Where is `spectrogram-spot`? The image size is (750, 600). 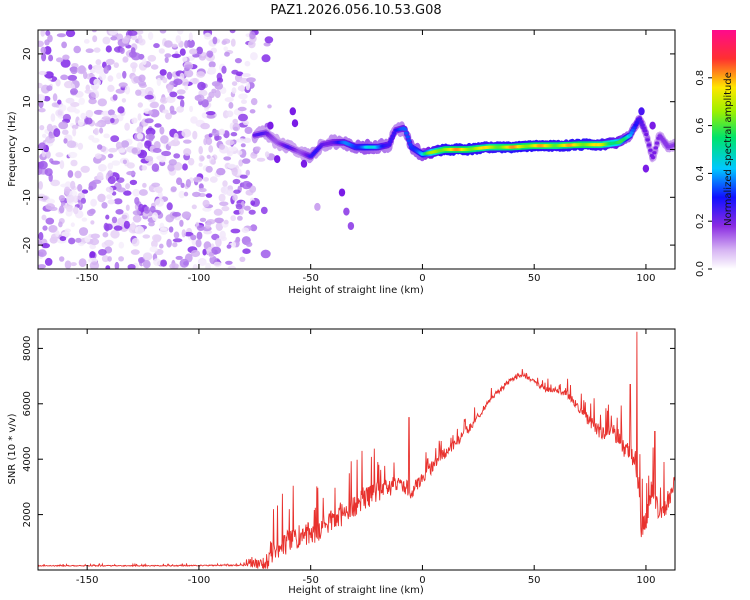
spectrogram-spot is located at coordinates (292, 111).